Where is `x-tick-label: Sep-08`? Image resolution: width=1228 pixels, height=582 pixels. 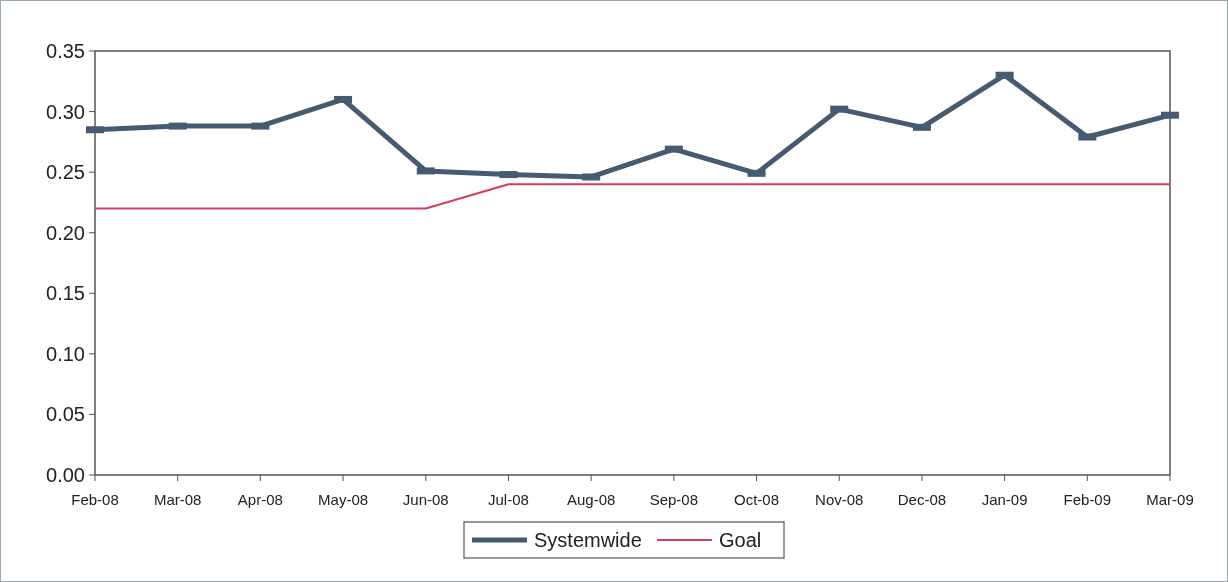
x-tick-label: Sep-08 is located at coordinates (674, 499).